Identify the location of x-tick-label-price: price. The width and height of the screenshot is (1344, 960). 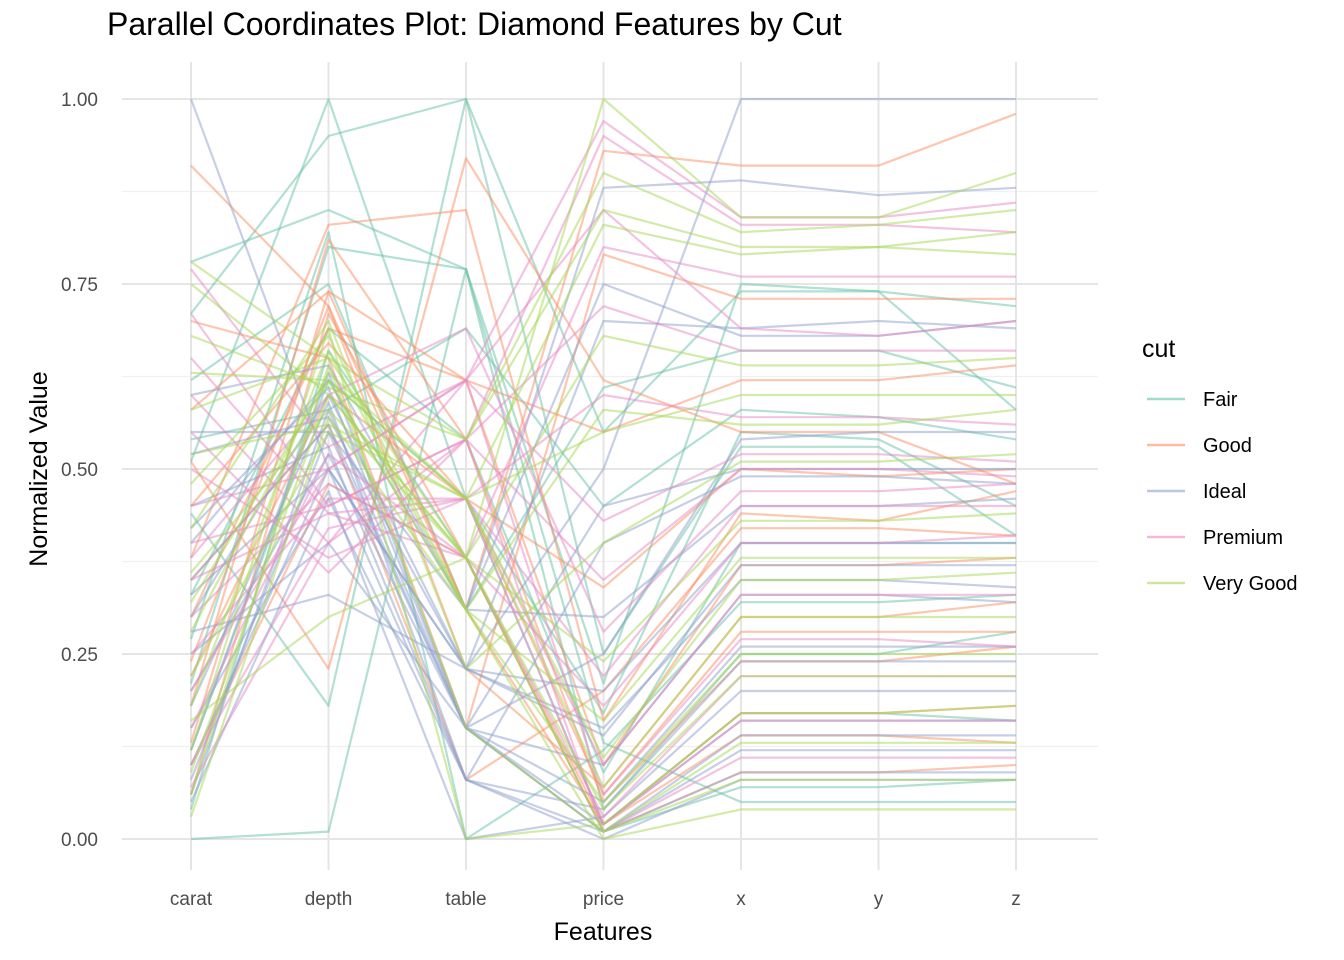
(603, 899).